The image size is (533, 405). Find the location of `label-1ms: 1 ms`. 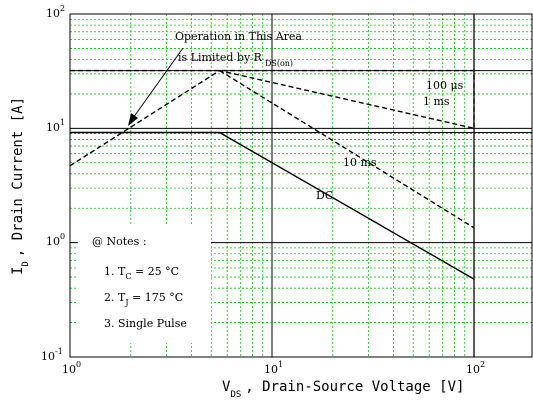

label-1ms: 1 ms is located at coordinates (436, 101).